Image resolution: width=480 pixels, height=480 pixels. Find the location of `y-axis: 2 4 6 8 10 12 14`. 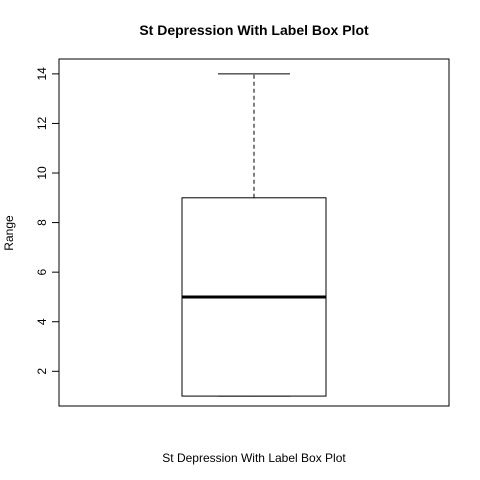

y-axis: 2 4 6 8 10 12 14 is located at coordinates (47, 221).